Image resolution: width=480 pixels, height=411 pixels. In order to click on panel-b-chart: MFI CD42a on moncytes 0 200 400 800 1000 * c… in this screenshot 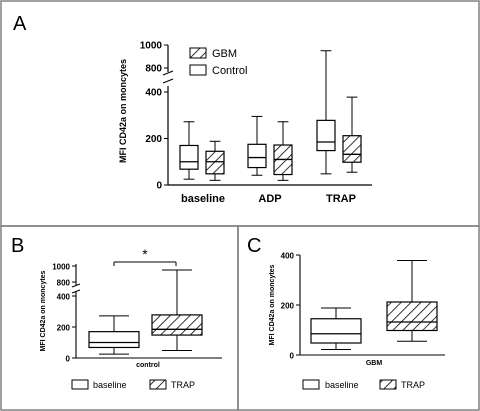, I will do `click(131, 318)`.